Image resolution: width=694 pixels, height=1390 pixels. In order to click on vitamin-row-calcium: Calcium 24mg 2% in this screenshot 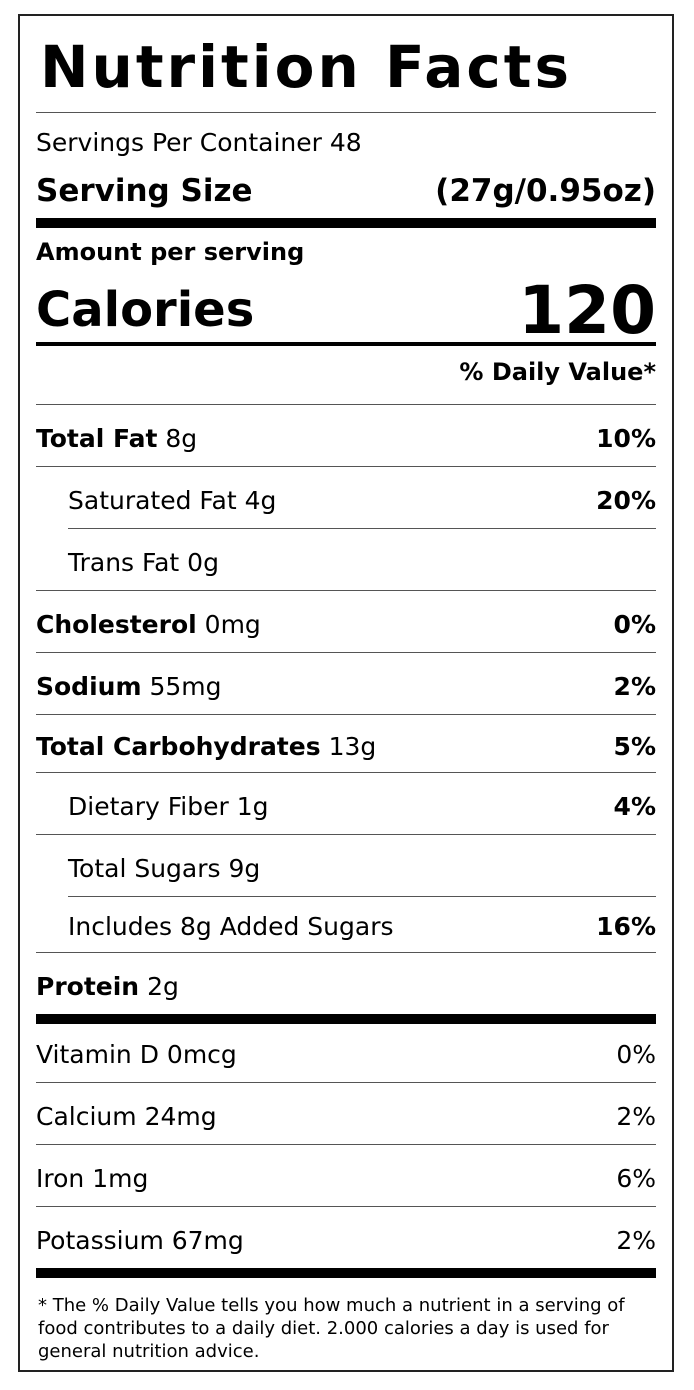, I will do `click(346, 1116)`.